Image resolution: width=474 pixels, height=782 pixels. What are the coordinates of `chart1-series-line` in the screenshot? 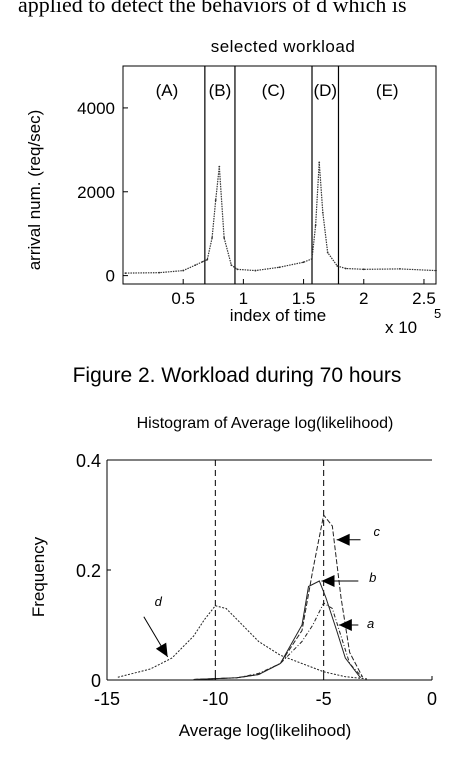 It's located at (281, 218).